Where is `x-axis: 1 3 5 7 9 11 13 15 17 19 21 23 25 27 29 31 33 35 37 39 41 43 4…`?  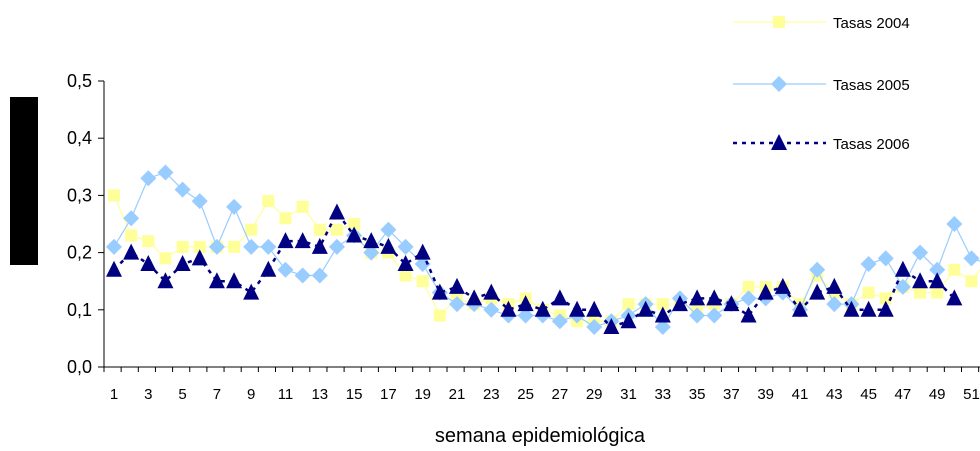
x-axis: 1 3 5 7 9 11 13 15 17 19 21 23 25 27 29 31 33 35 37 39 41 43 4… is located at coordinates (541, 384).